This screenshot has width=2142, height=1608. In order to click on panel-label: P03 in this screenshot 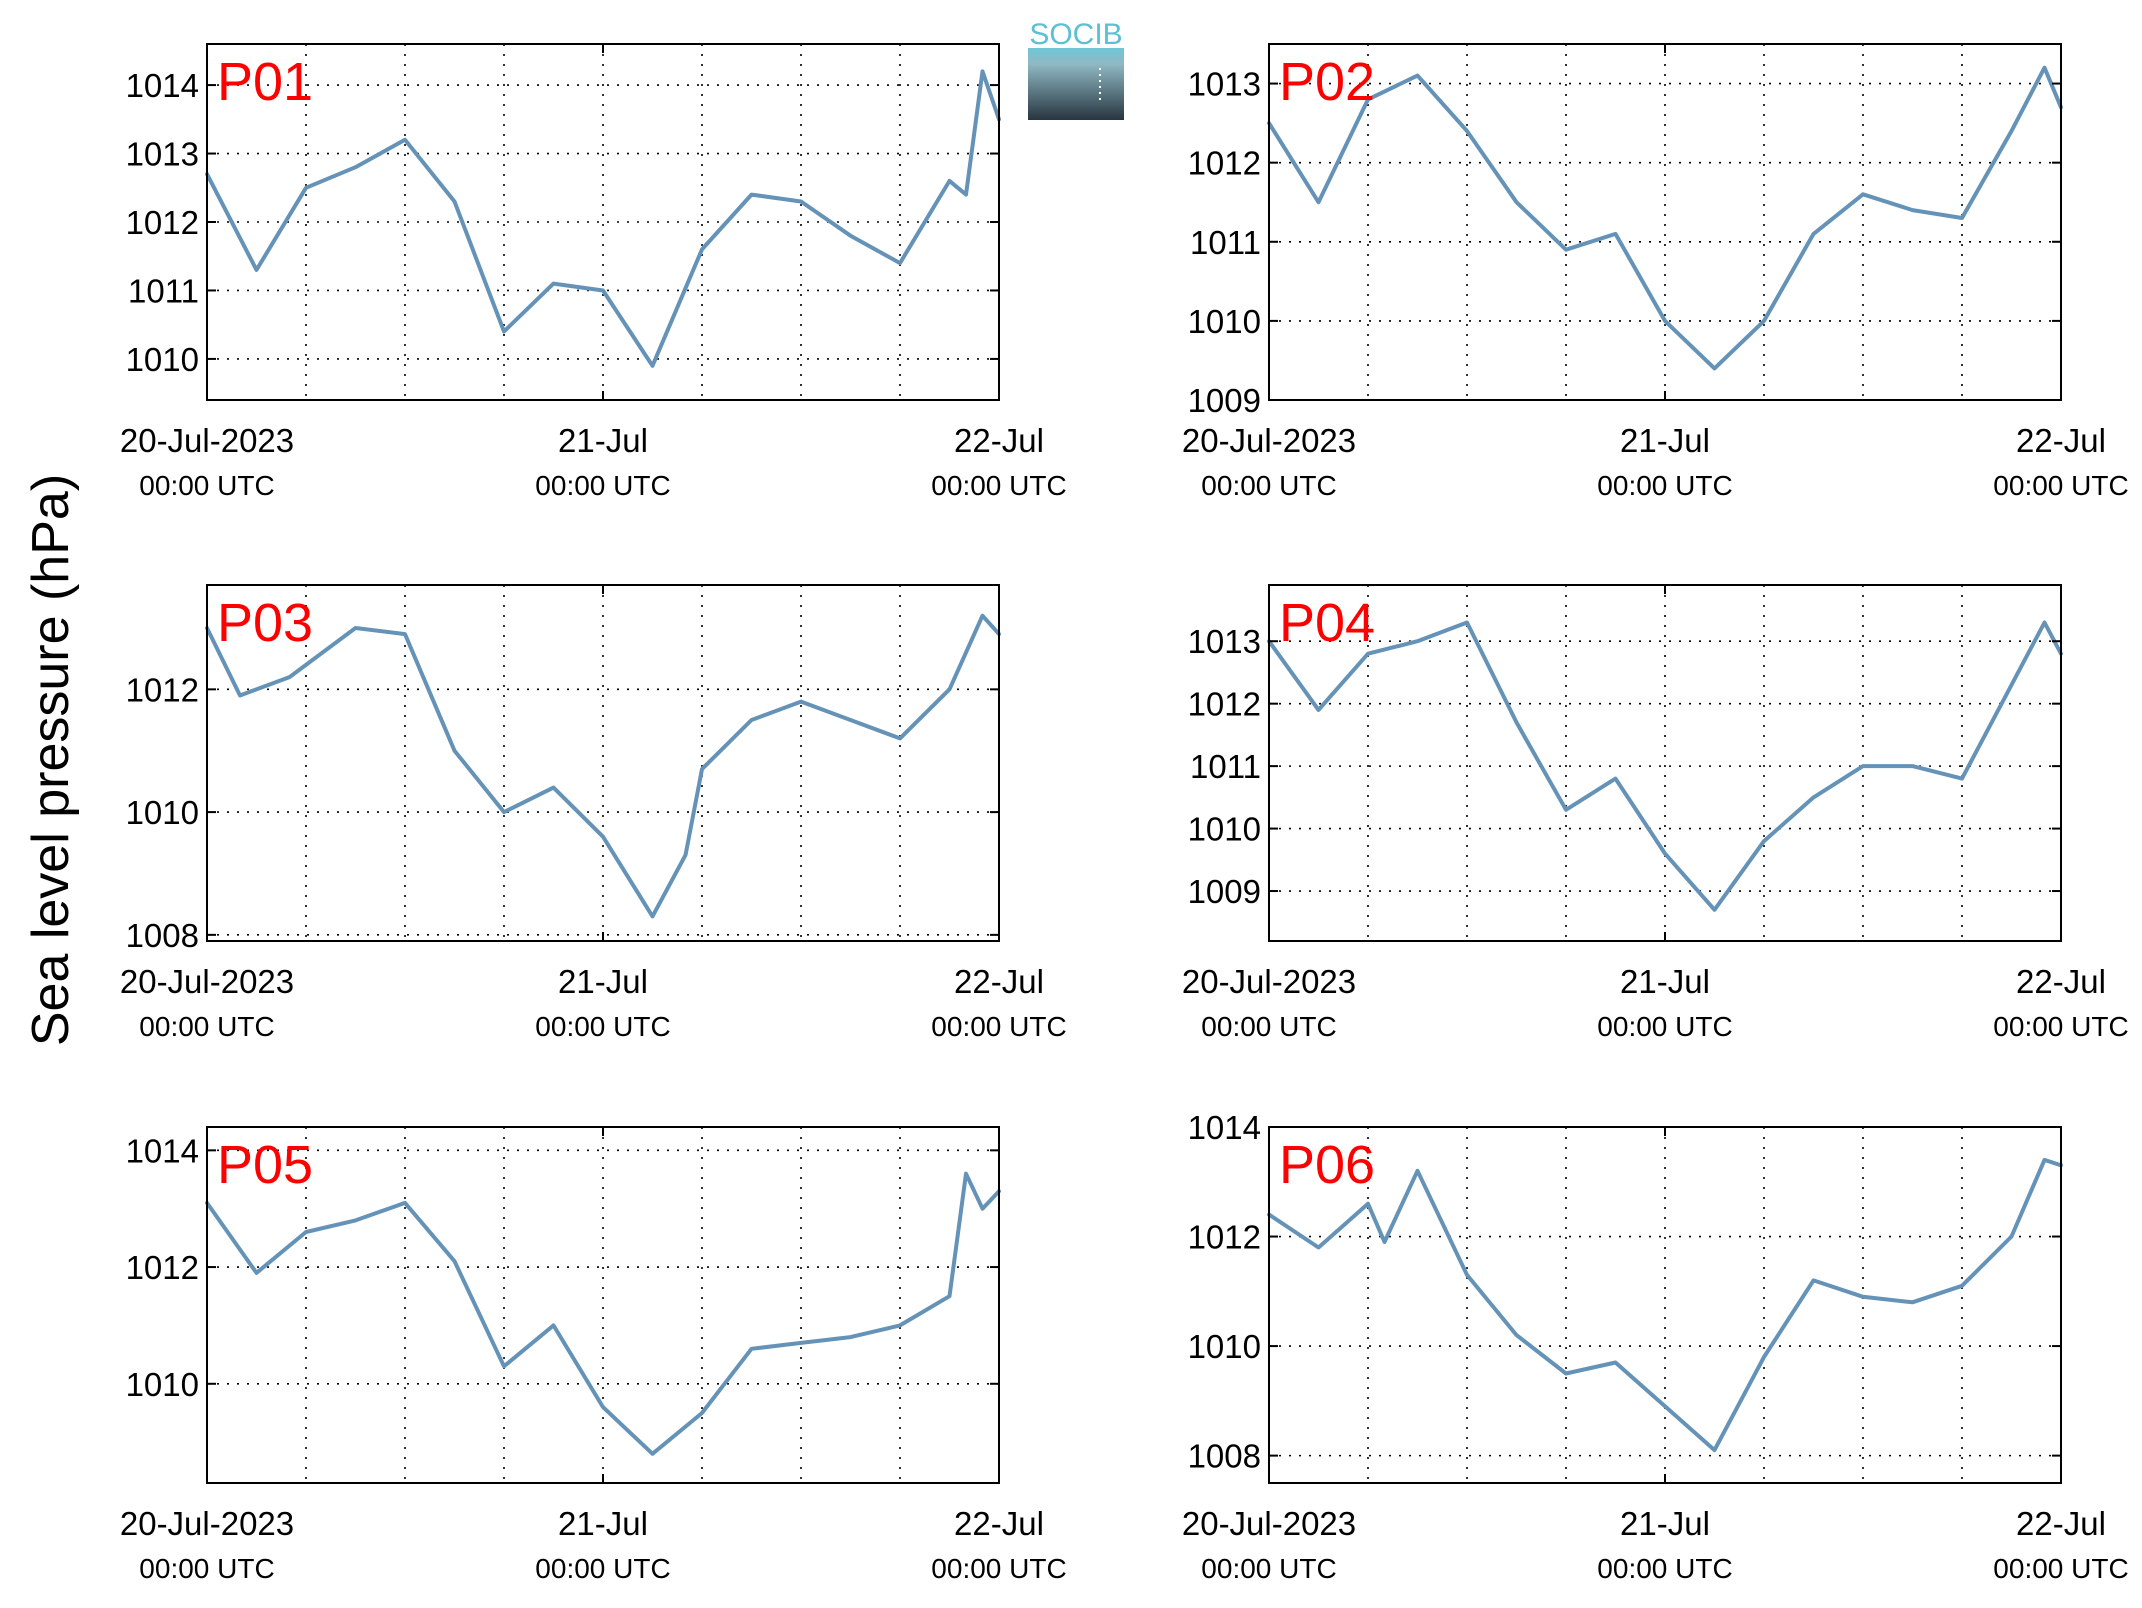, I will do `click(265, 623)`.